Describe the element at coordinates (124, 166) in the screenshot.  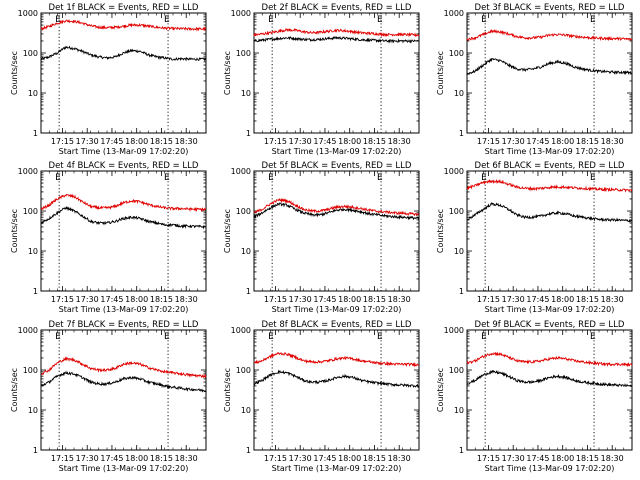
I see `chart-title: Det 4f BLACK = Events, RED = LLD` at that location.